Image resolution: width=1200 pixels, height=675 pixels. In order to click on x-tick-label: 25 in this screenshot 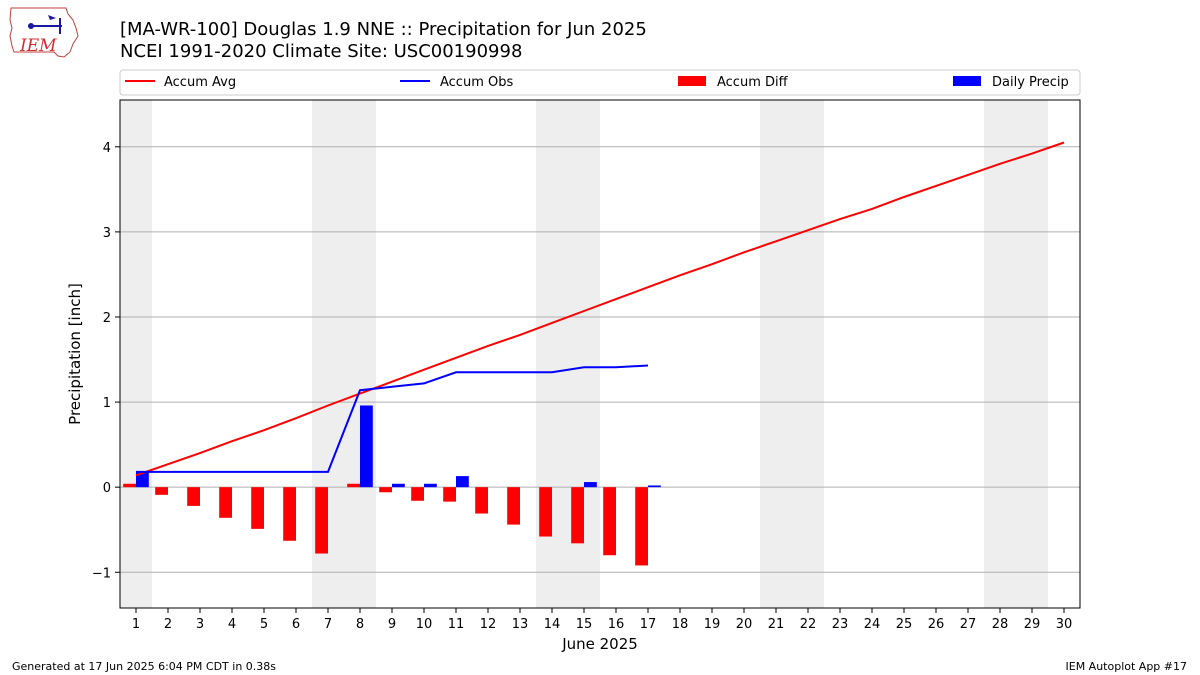, I will do `click(904, 624)`.